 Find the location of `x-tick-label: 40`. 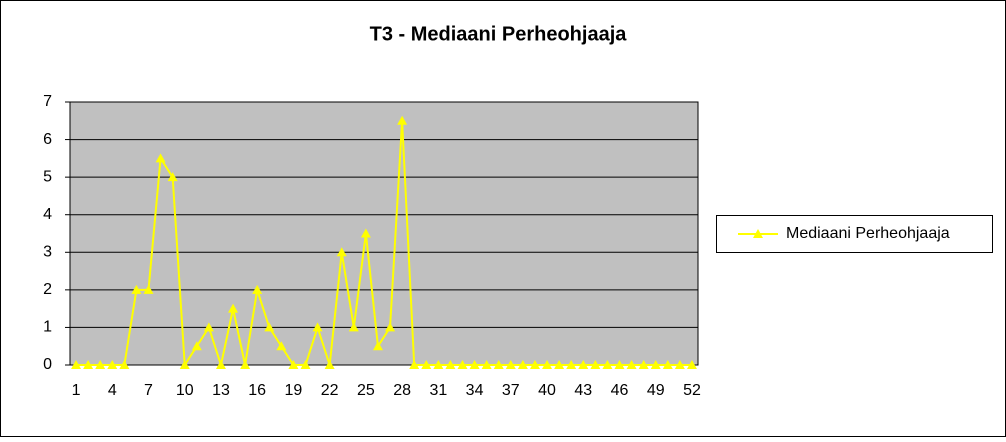

x-tick-label: 40 is located at coordinates (547, 390).